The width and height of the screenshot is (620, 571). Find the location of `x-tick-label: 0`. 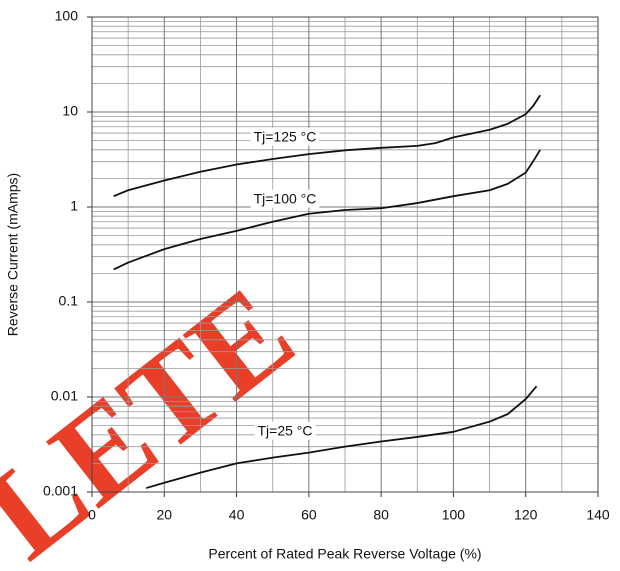

x-tick-label: 0 is located at coordinates (92, 515).